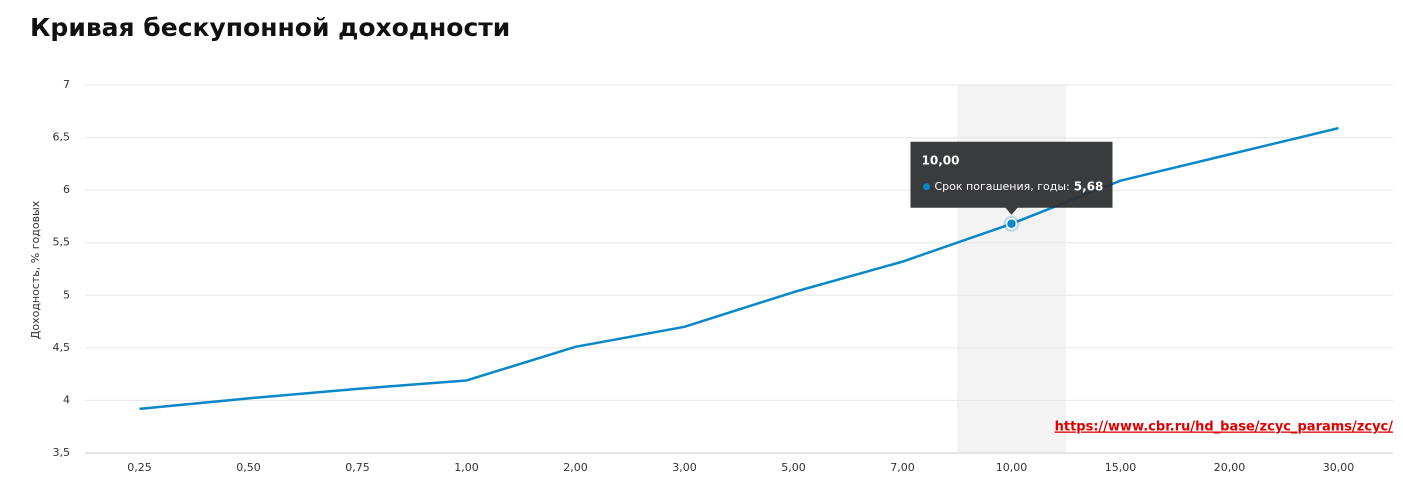 The height and width of the screenshot is (495, 1403). I want to click on y-tick-label: 7, so click(66, 84).